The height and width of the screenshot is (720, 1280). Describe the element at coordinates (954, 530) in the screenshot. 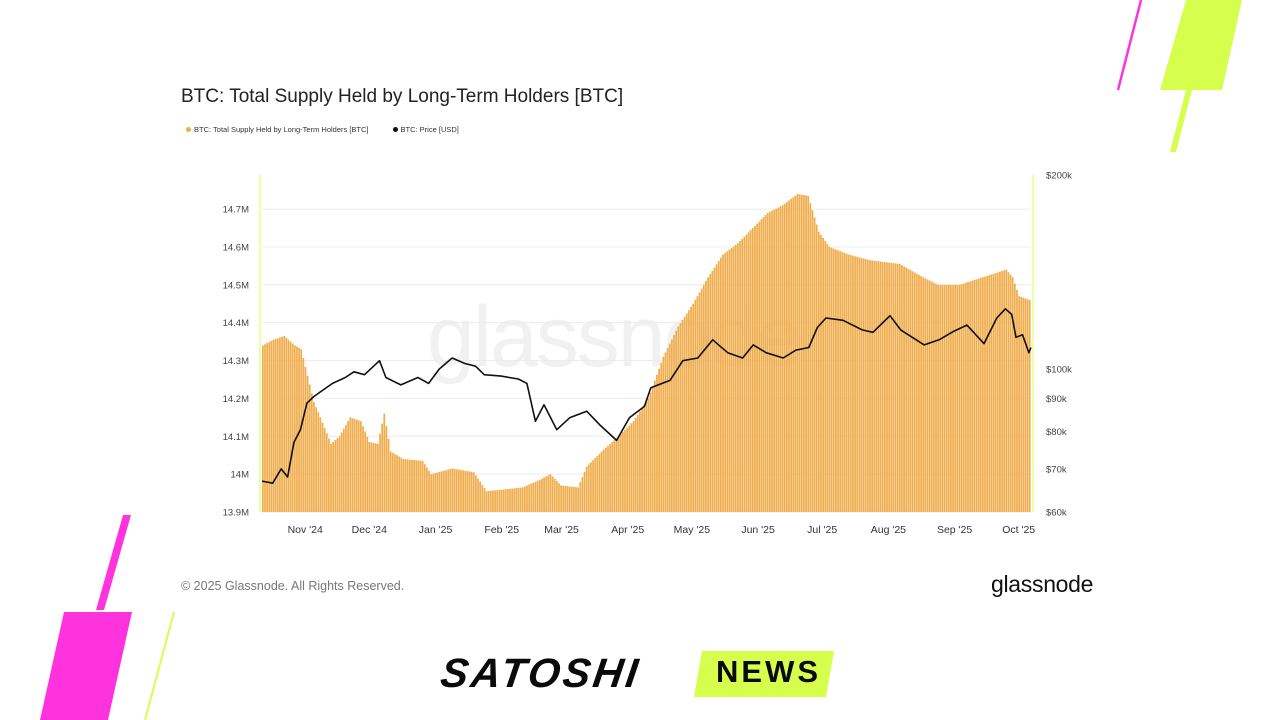

I see `x-tick-label: Sep '25` at that location.